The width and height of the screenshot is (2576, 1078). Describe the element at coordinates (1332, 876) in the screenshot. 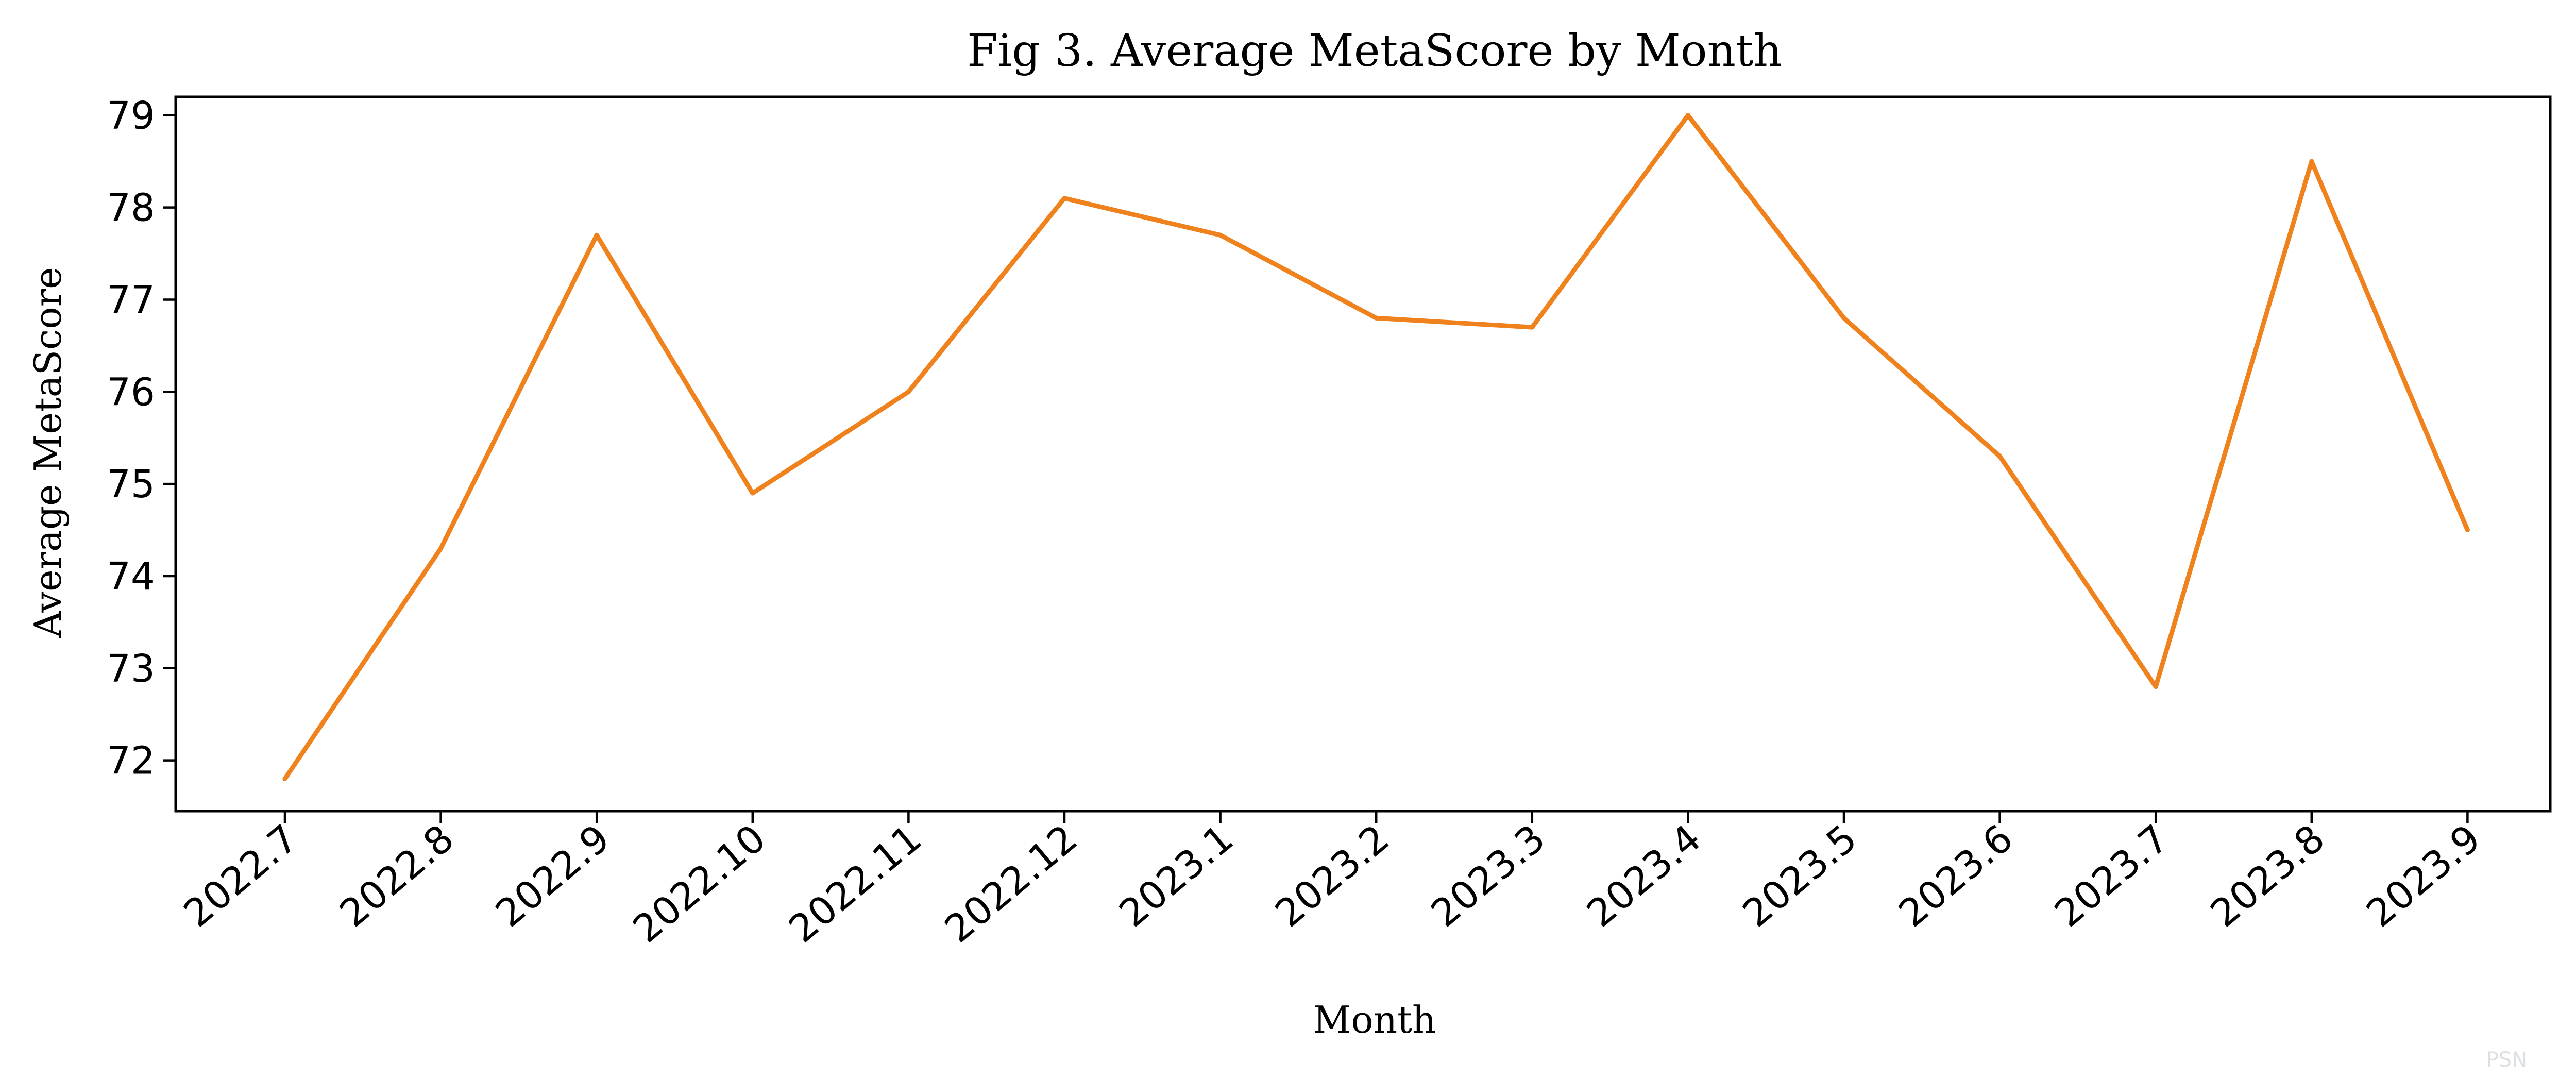

I see `x-tick-label: 2023.2` at that location.